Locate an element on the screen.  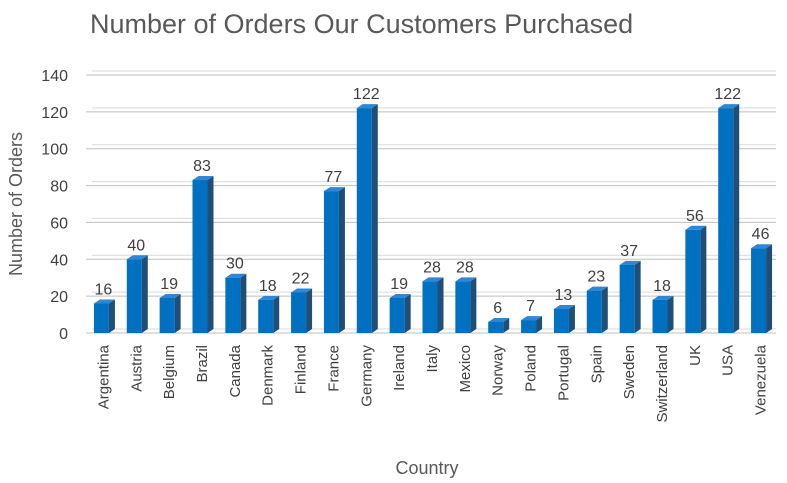
x-tick-label: UK is located at coordinates (695, 355).